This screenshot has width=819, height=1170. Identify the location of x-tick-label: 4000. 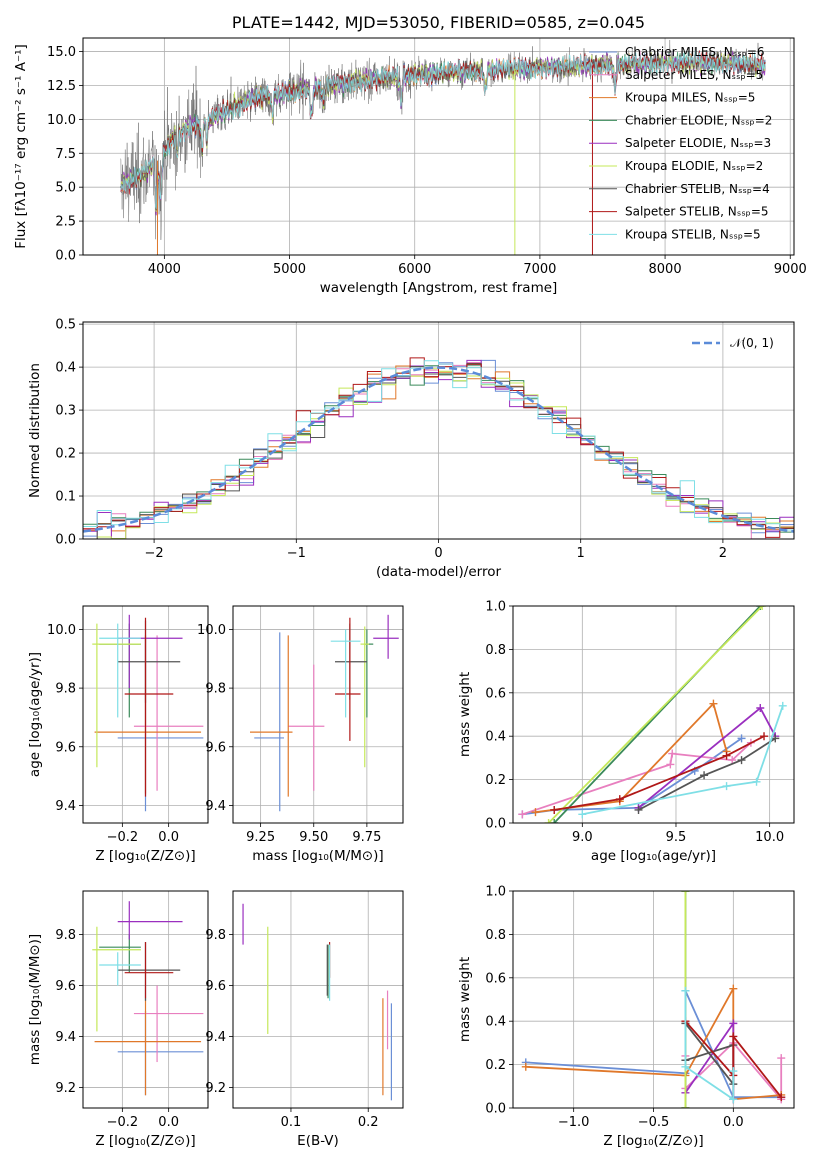
(164, 269).